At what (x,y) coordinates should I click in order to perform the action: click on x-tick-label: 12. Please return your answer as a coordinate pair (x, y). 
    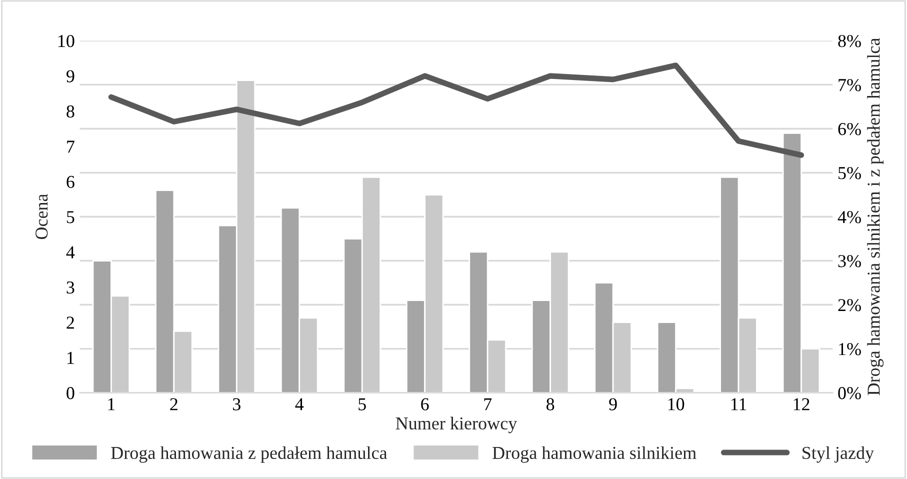
    Looking at the image, I should click on (802, 404).